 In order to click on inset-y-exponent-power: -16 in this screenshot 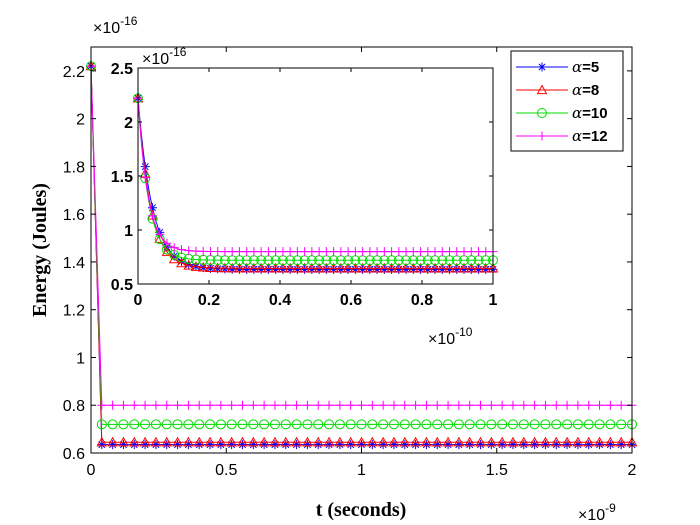, I will do `click(178, 52)`.